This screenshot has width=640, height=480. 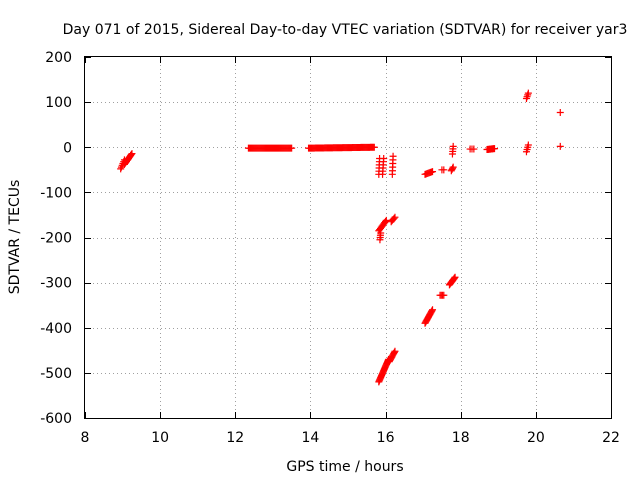 I want to click on y-tick-label: 100, so click(x=58, y=103).